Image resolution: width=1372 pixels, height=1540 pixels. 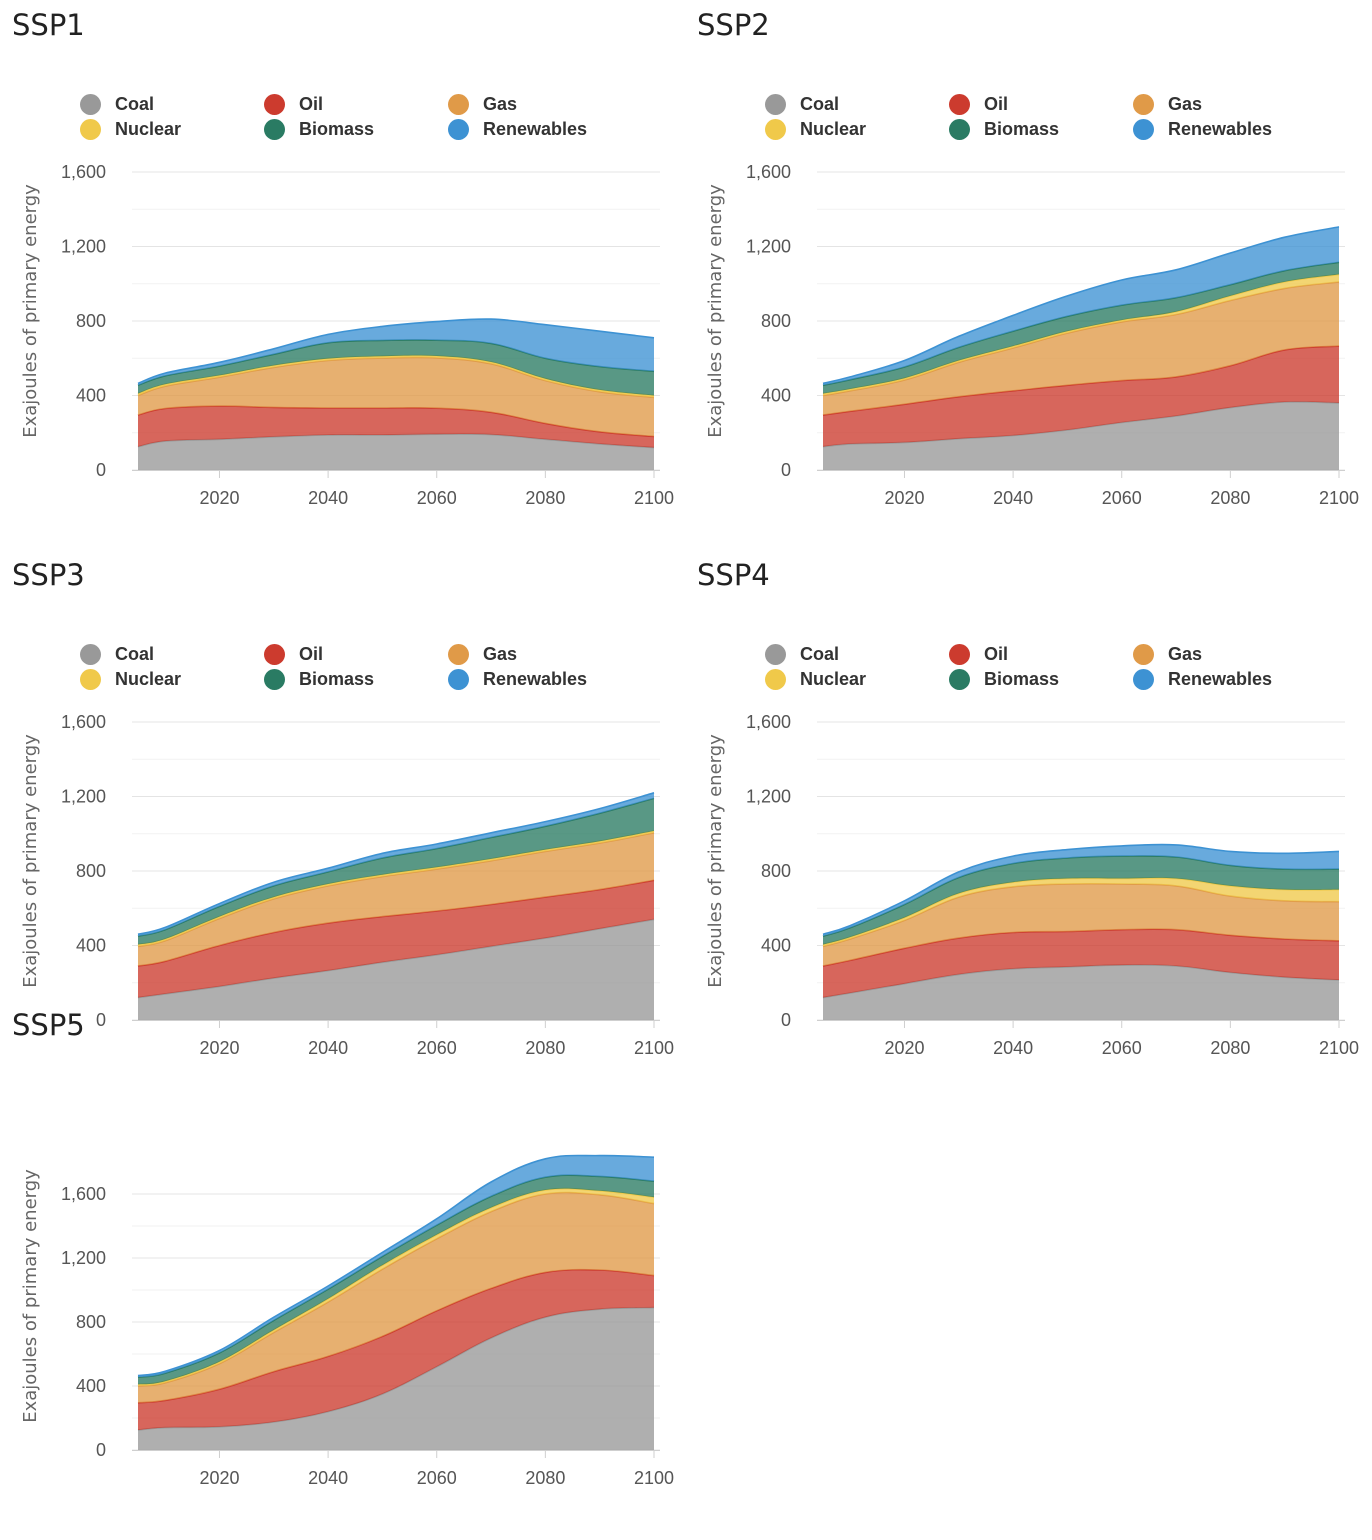 What do you see at coordinates (30, 311) in the screenshot?
I see `y-axis-title: Exajoules of primary energy` at bounding box center [30, 311].